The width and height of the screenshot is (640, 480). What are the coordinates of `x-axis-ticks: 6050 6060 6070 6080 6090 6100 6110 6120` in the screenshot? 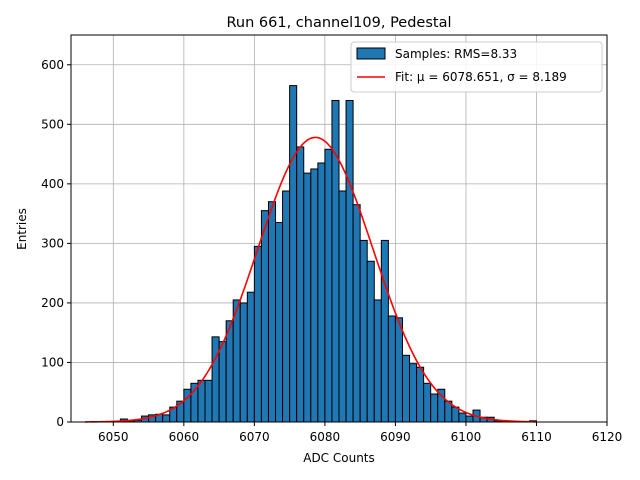 It's located at (360, 433).